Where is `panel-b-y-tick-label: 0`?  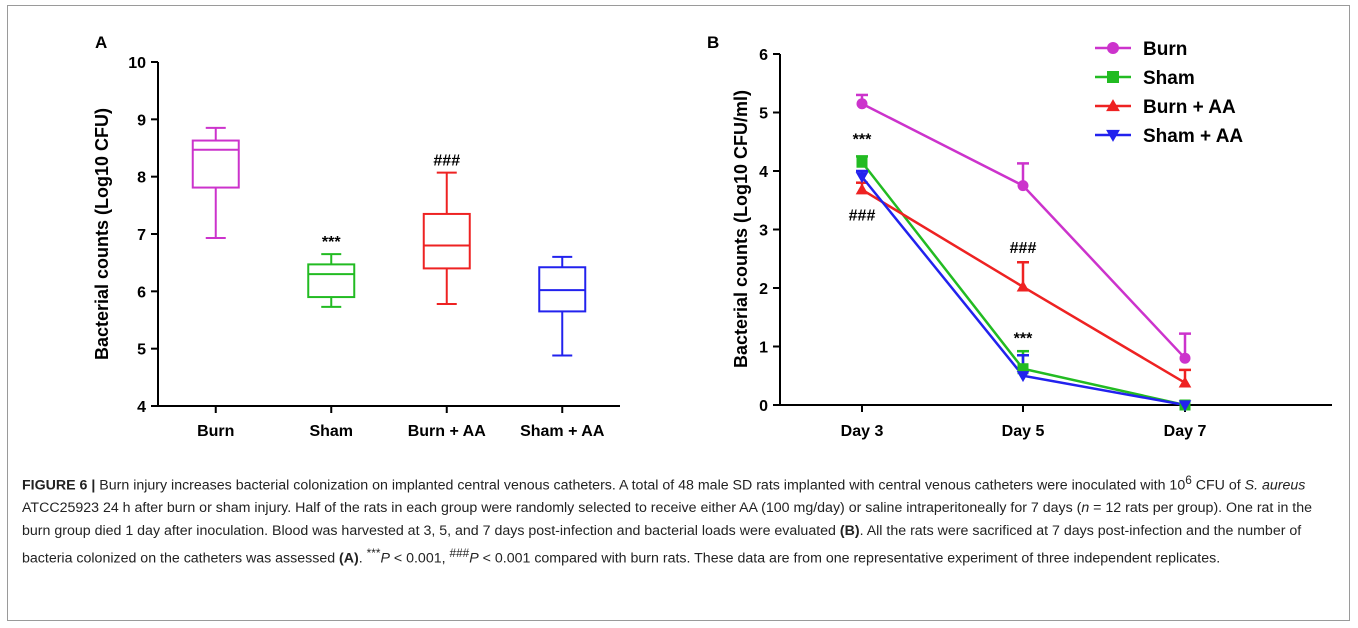 panel-b-y-tick-label: 0 is located at coordinates (763, 406).